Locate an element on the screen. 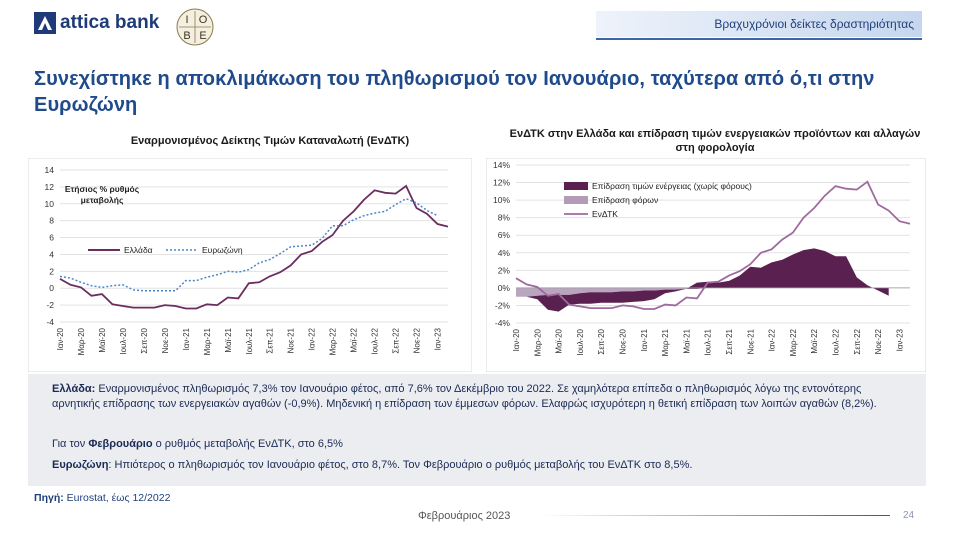  bank-logo: attica bank is located at coordinates (96, 23).